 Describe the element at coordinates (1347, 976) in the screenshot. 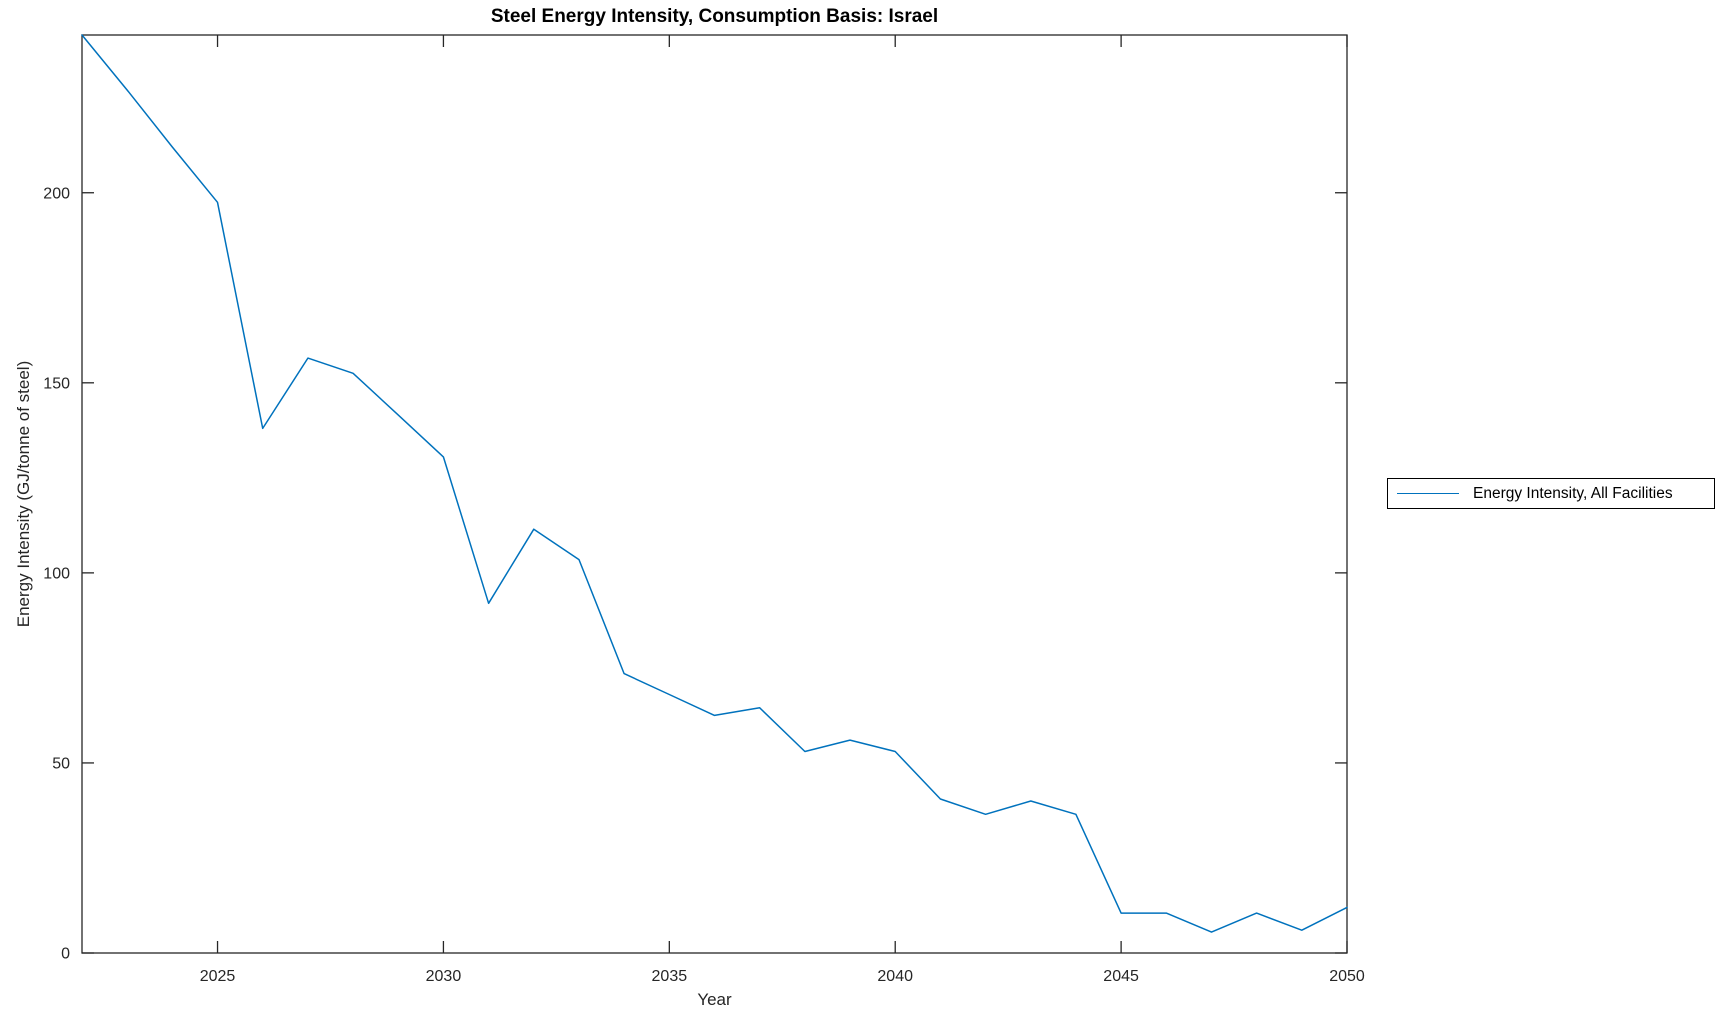

I see `x-tick-label: 2050` at that location.